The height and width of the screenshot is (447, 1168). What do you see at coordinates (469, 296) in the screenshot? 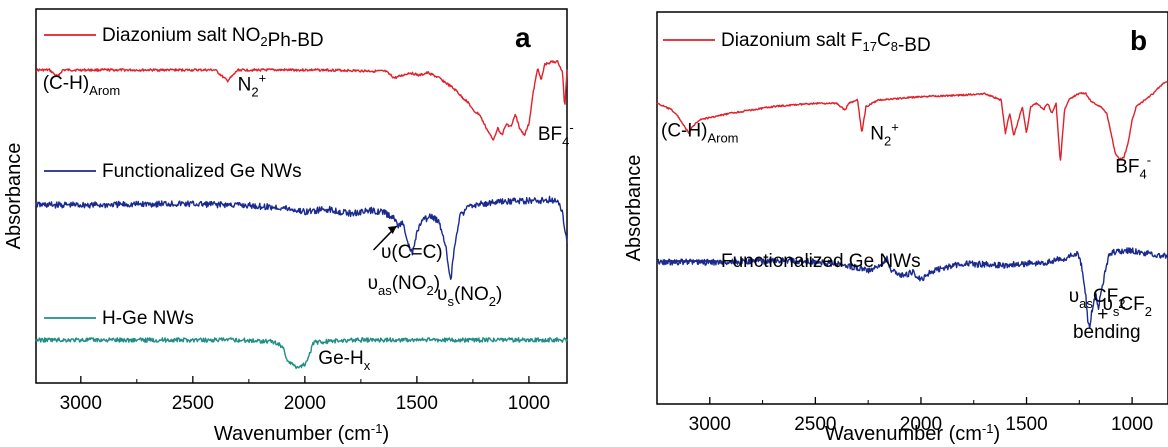
I see `peak-annotation: υs(NO2)` at bounding box center [469, 296].